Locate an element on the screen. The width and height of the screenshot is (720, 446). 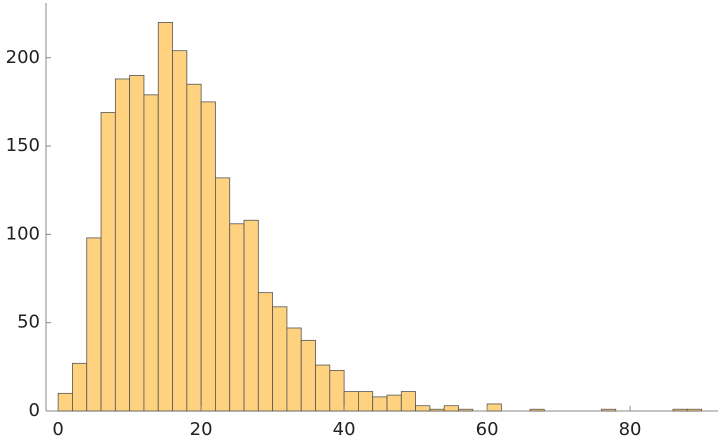
x-tick-label: 0 is located at coordinates (57, 429).